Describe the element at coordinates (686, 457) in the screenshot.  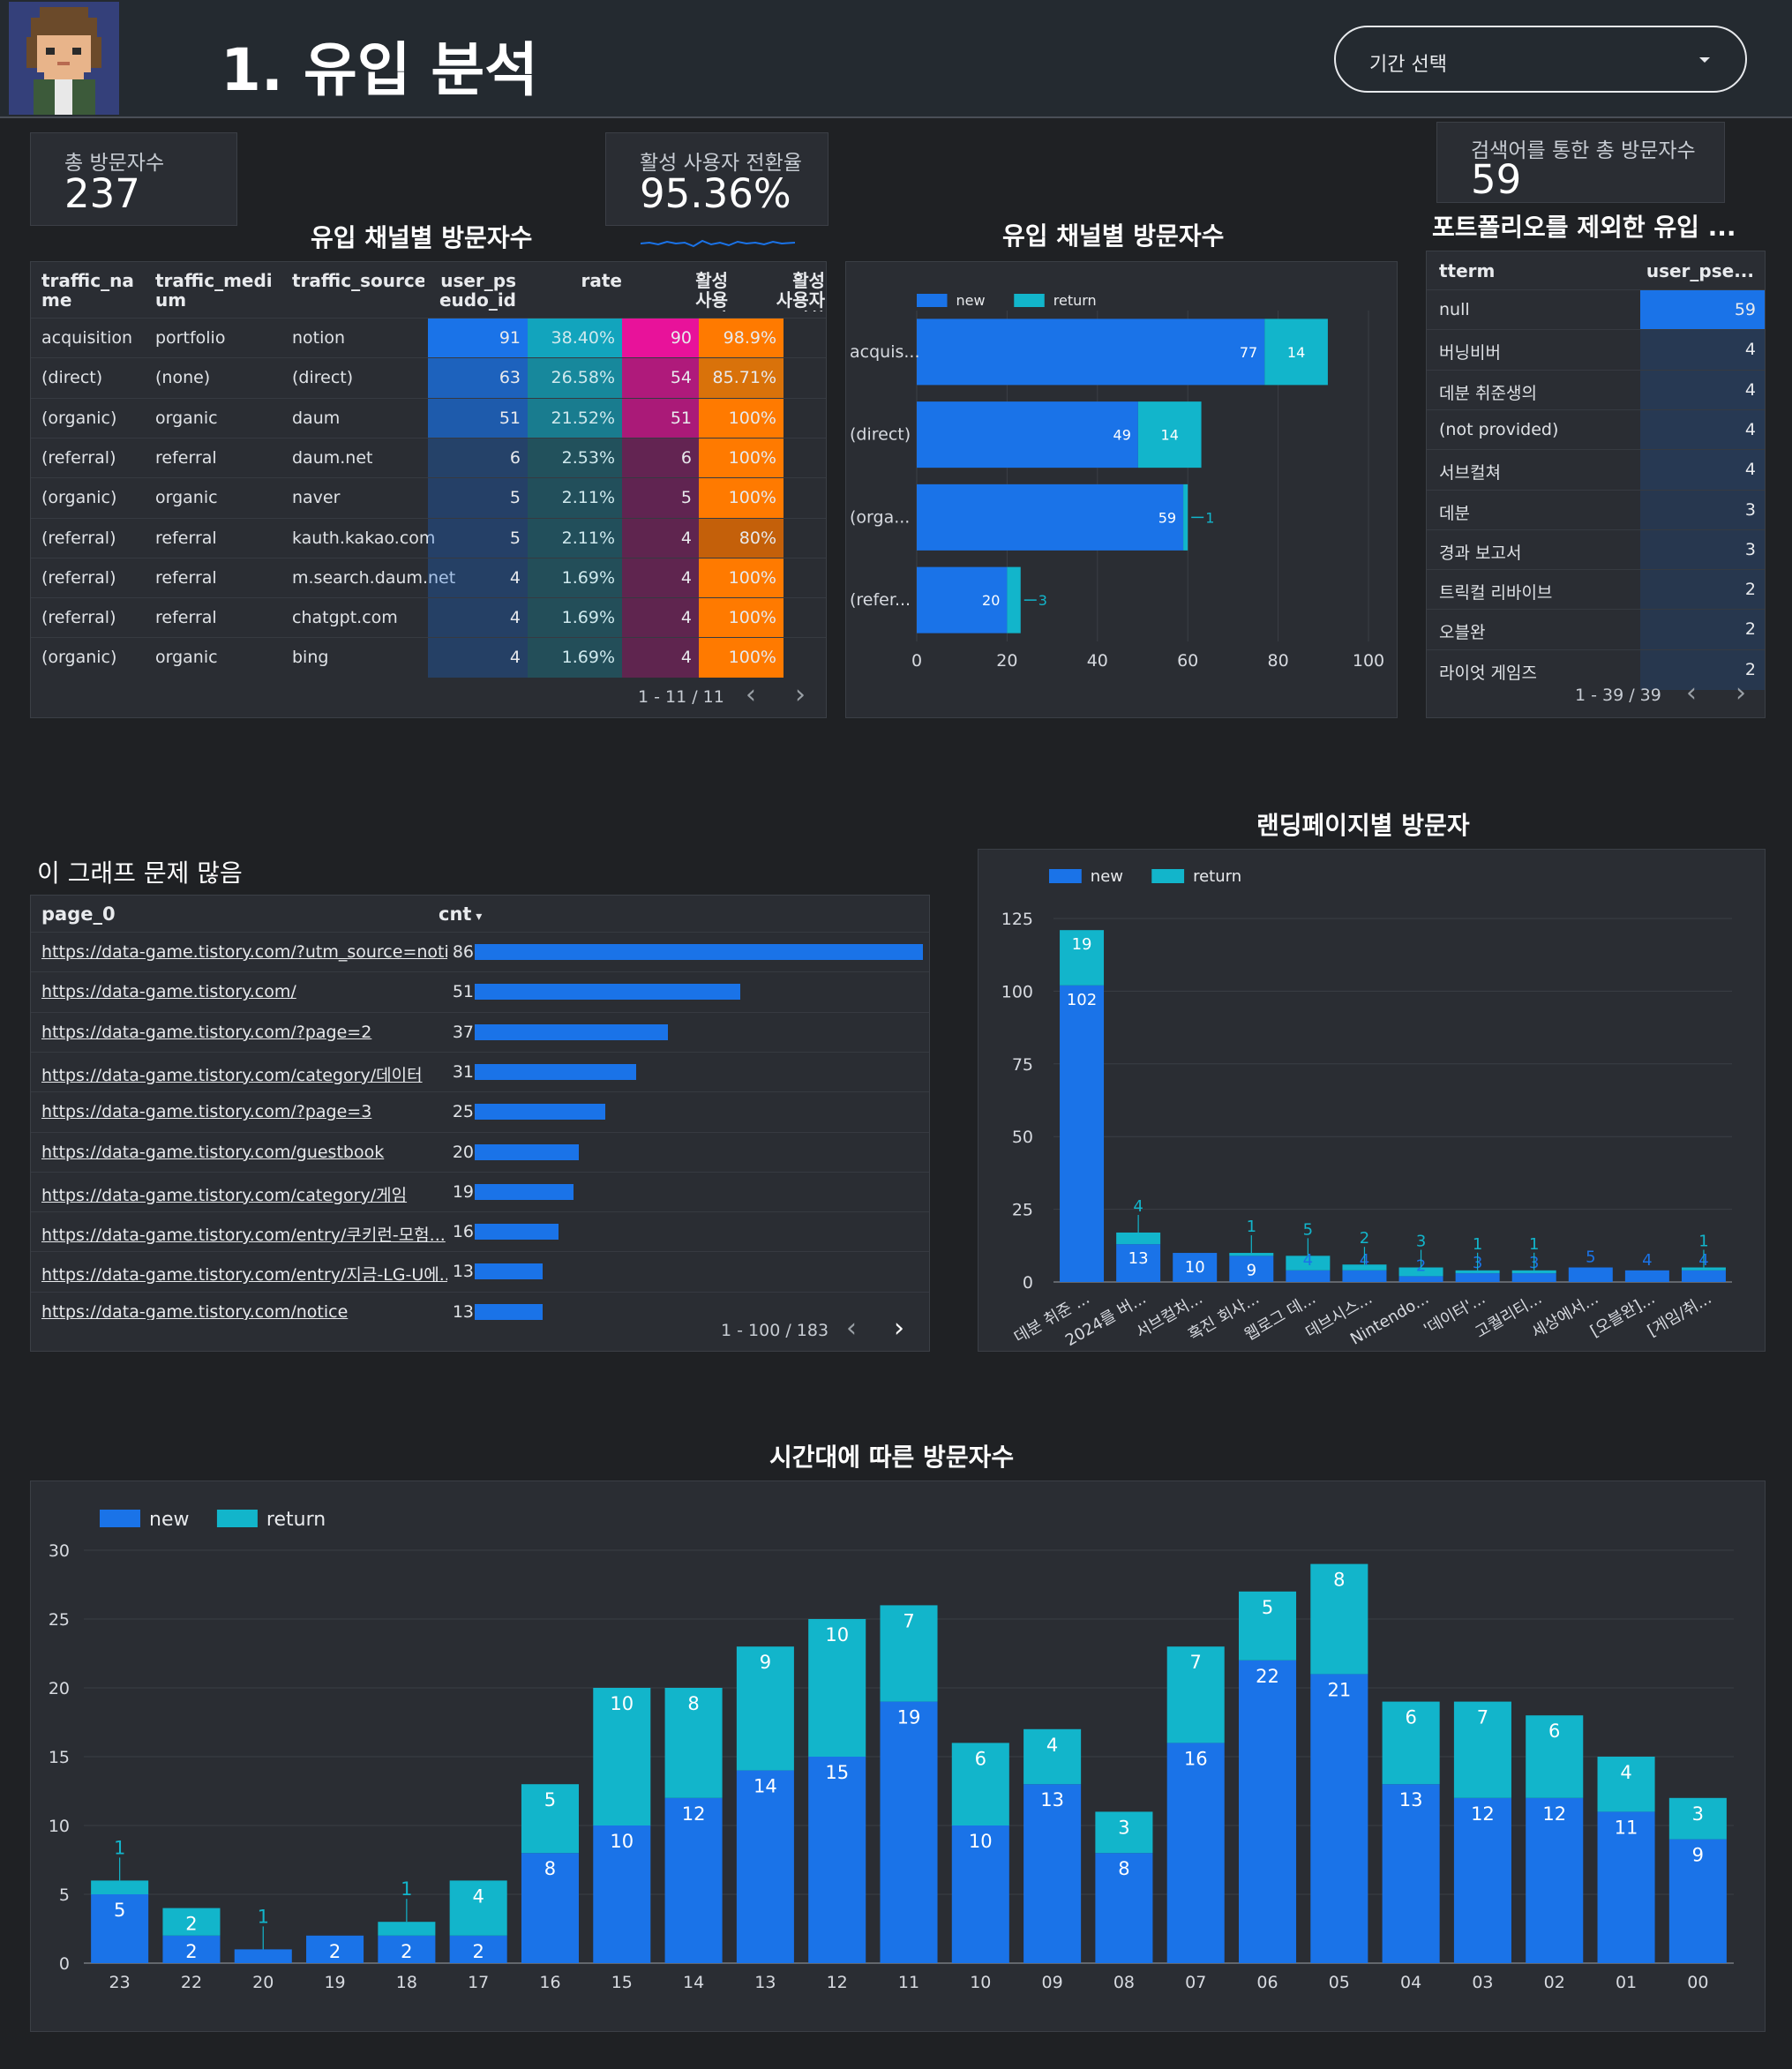
I see `cell-active: 6` at that location.